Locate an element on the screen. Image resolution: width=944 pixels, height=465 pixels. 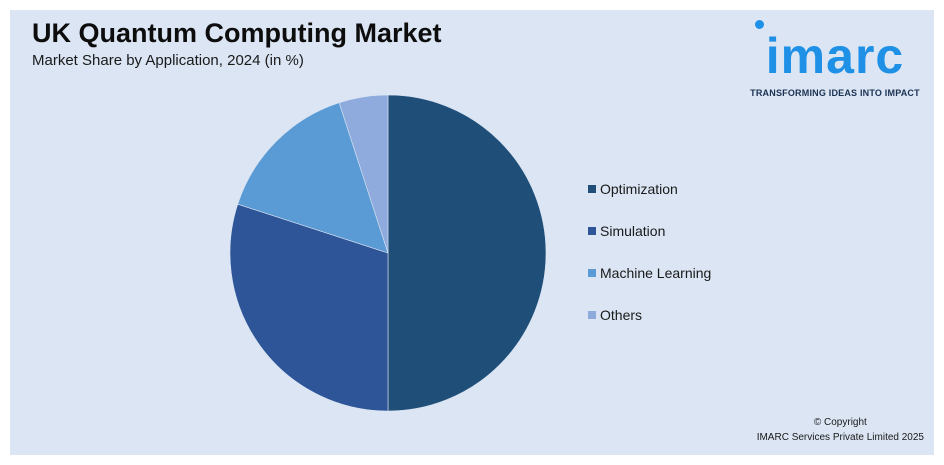
legend-label: Machine Learning is located at coordinates (656, 273).